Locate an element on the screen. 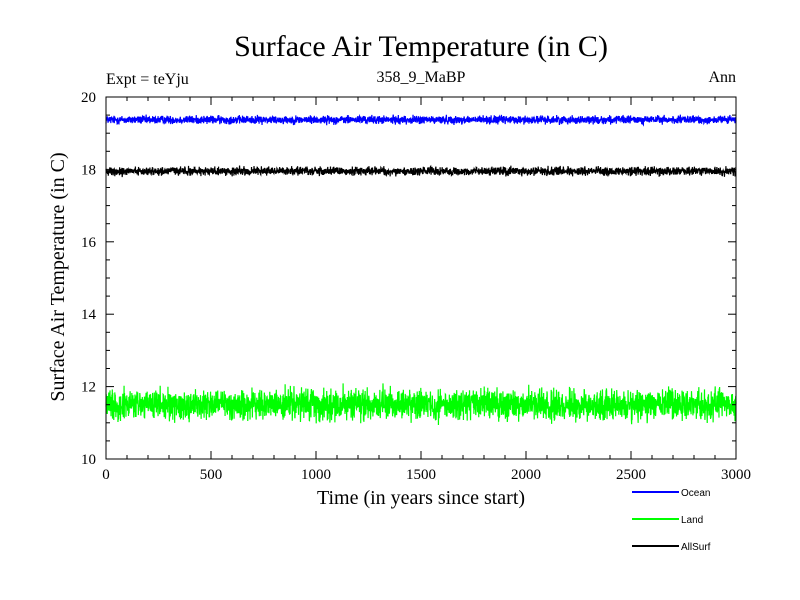  x-tick-label: 0 is located at coordinates (106, 475).